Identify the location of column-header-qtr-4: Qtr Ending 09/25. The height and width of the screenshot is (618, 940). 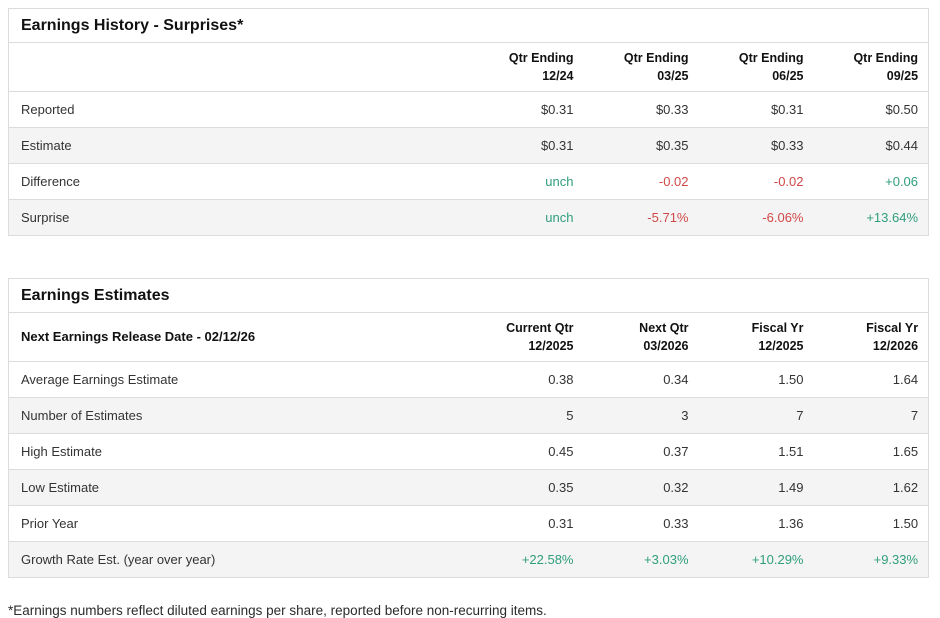
(871, 67).